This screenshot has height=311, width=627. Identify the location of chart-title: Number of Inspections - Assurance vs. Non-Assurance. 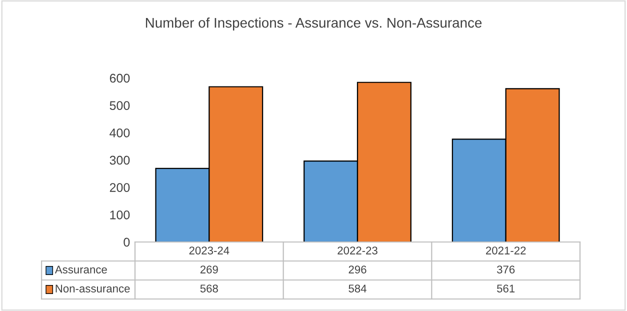
(314, 24).